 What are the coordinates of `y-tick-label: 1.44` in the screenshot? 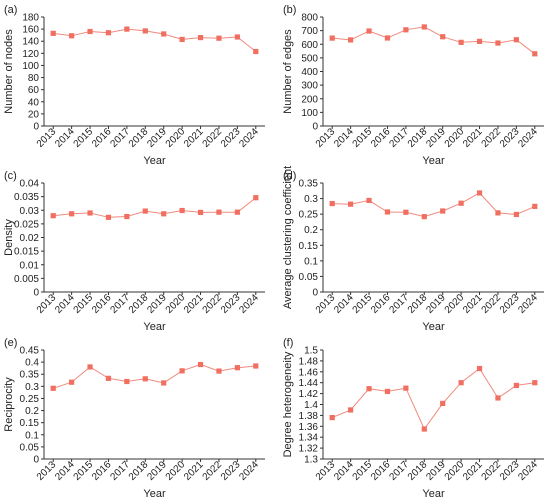 It's located at (309, 383).